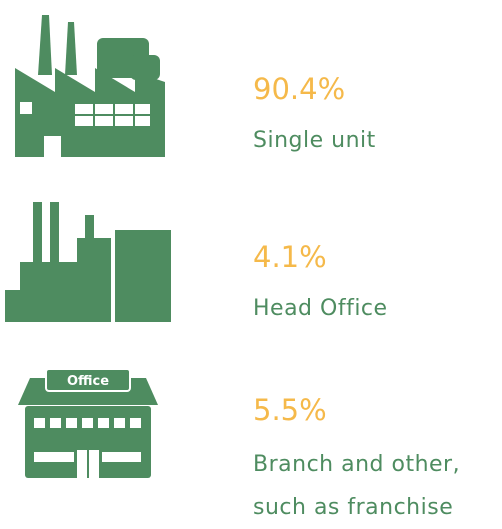  What do you see at coordinates (85, 129) in the screenshot?
I see `factory-windows` at bounding box center [85, 129].